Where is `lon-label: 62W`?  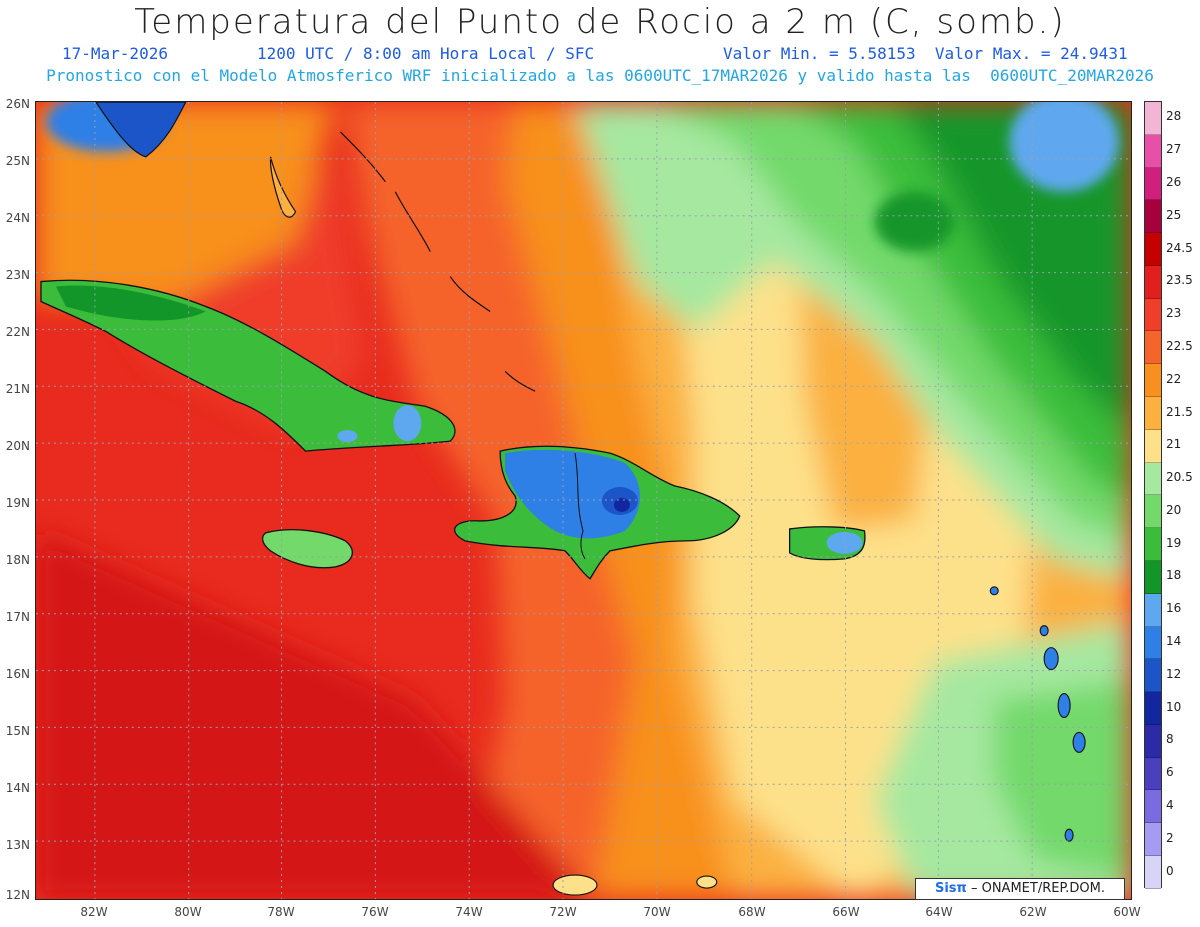 lon-label: 62W is located at coordinates (1033, 912).